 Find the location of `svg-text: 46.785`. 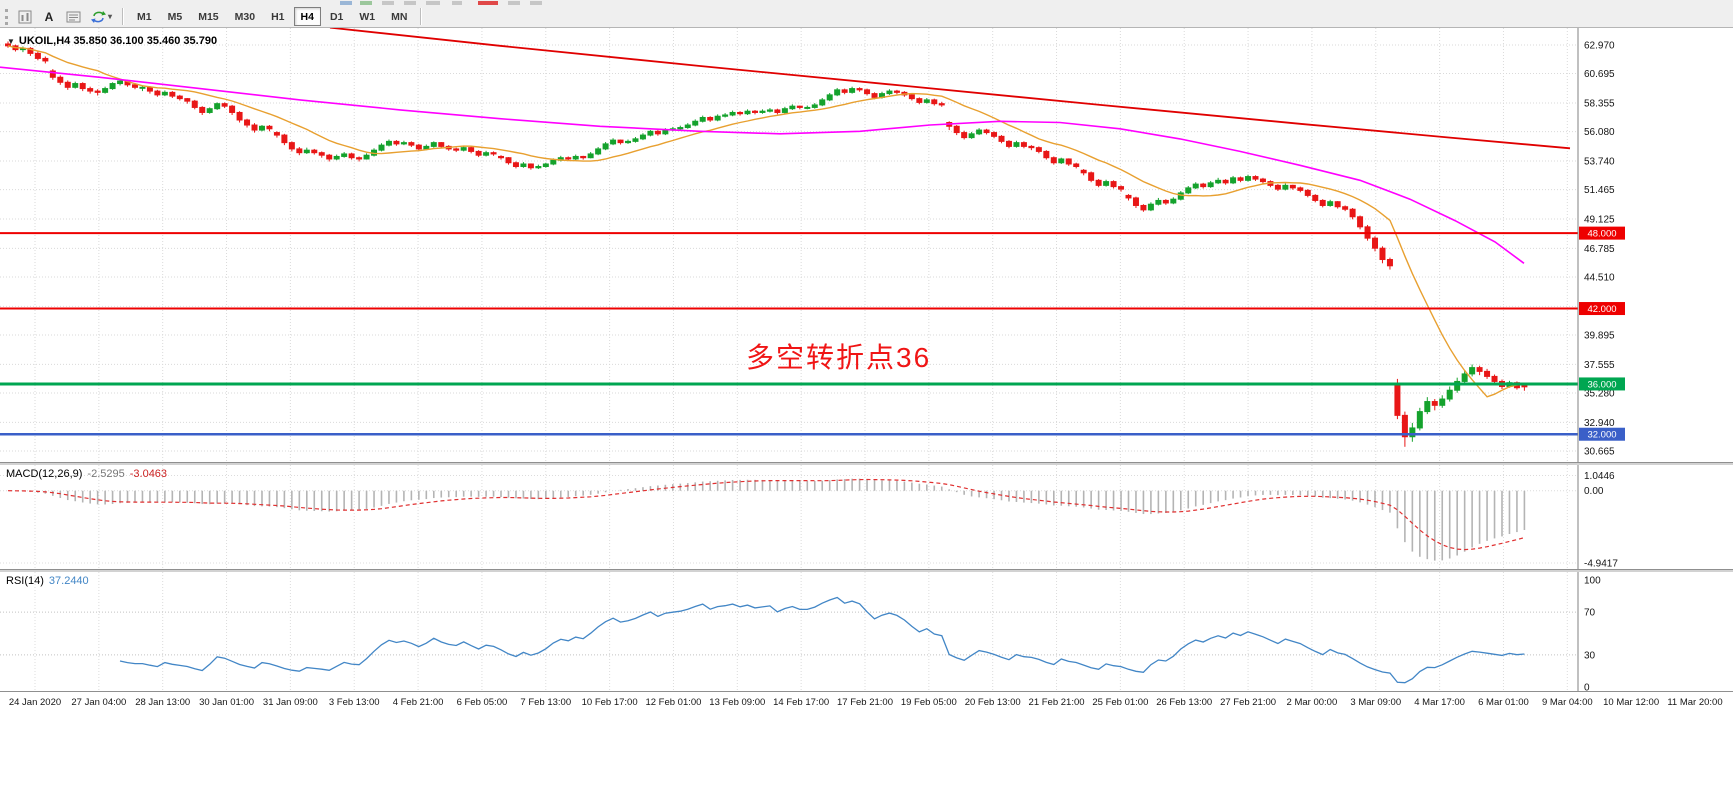

svg-text: 46.785 is located at coordinates (1599, 249).